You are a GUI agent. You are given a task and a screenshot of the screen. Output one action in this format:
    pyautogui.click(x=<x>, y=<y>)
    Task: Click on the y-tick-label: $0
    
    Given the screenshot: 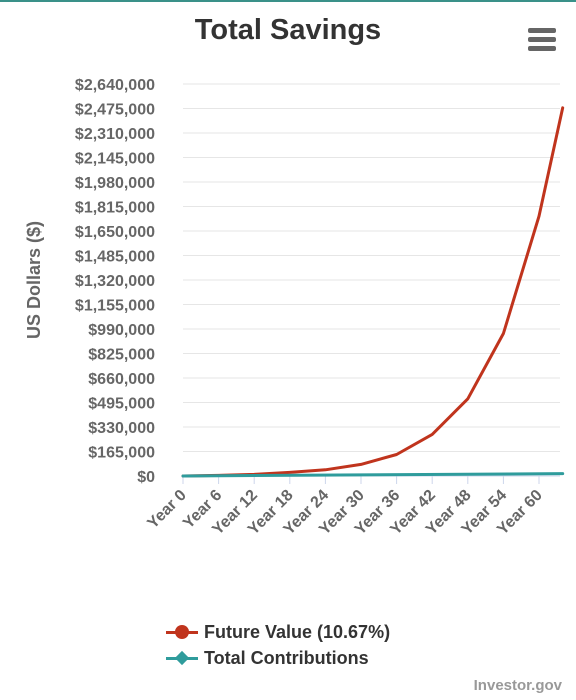 What is the action you would take?
    pyautogui.click(x=146, y=477)
    